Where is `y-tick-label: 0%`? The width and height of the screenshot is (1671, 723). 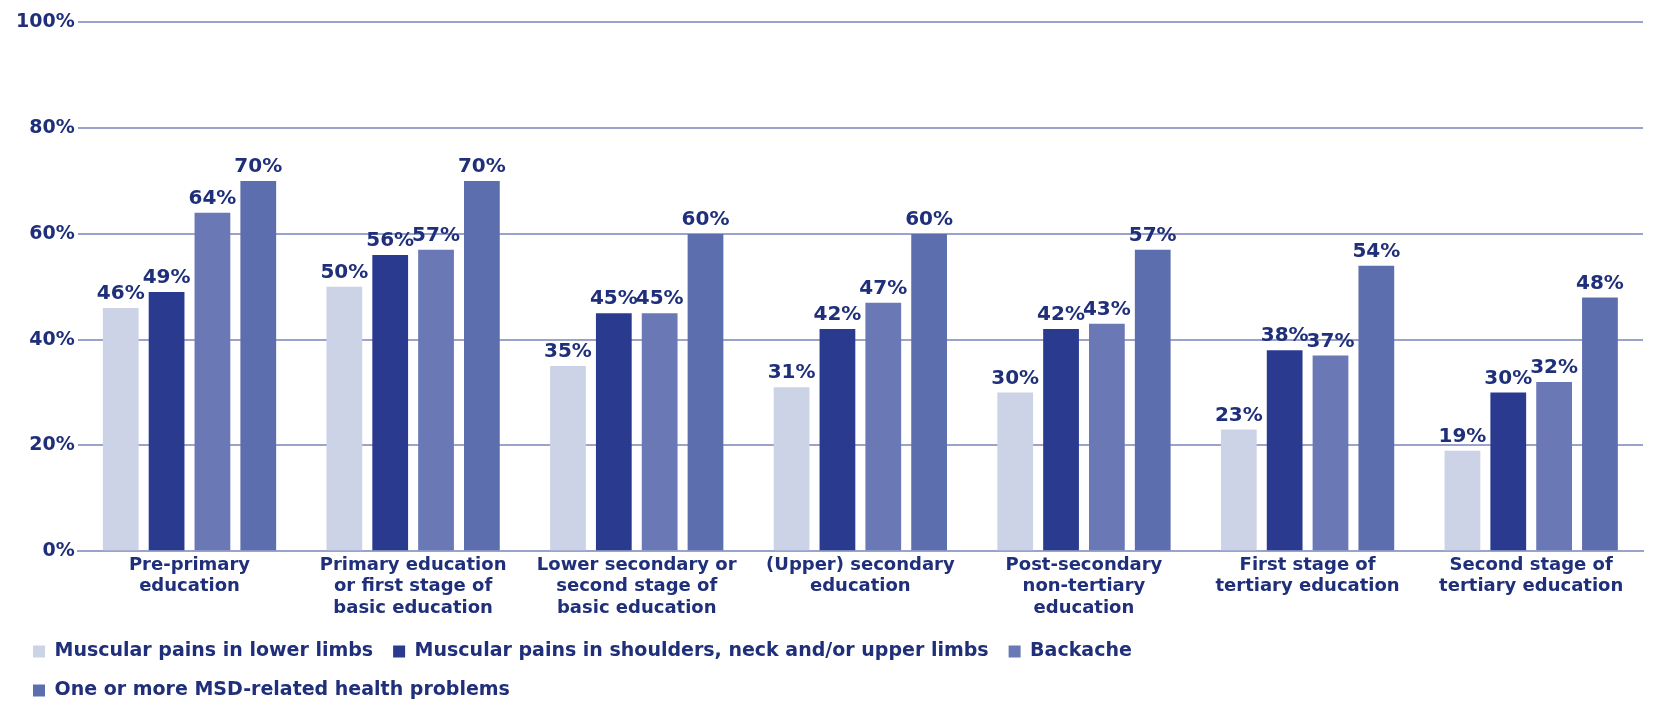
y-tick-label: 0% is located at coordinates (58, 549).